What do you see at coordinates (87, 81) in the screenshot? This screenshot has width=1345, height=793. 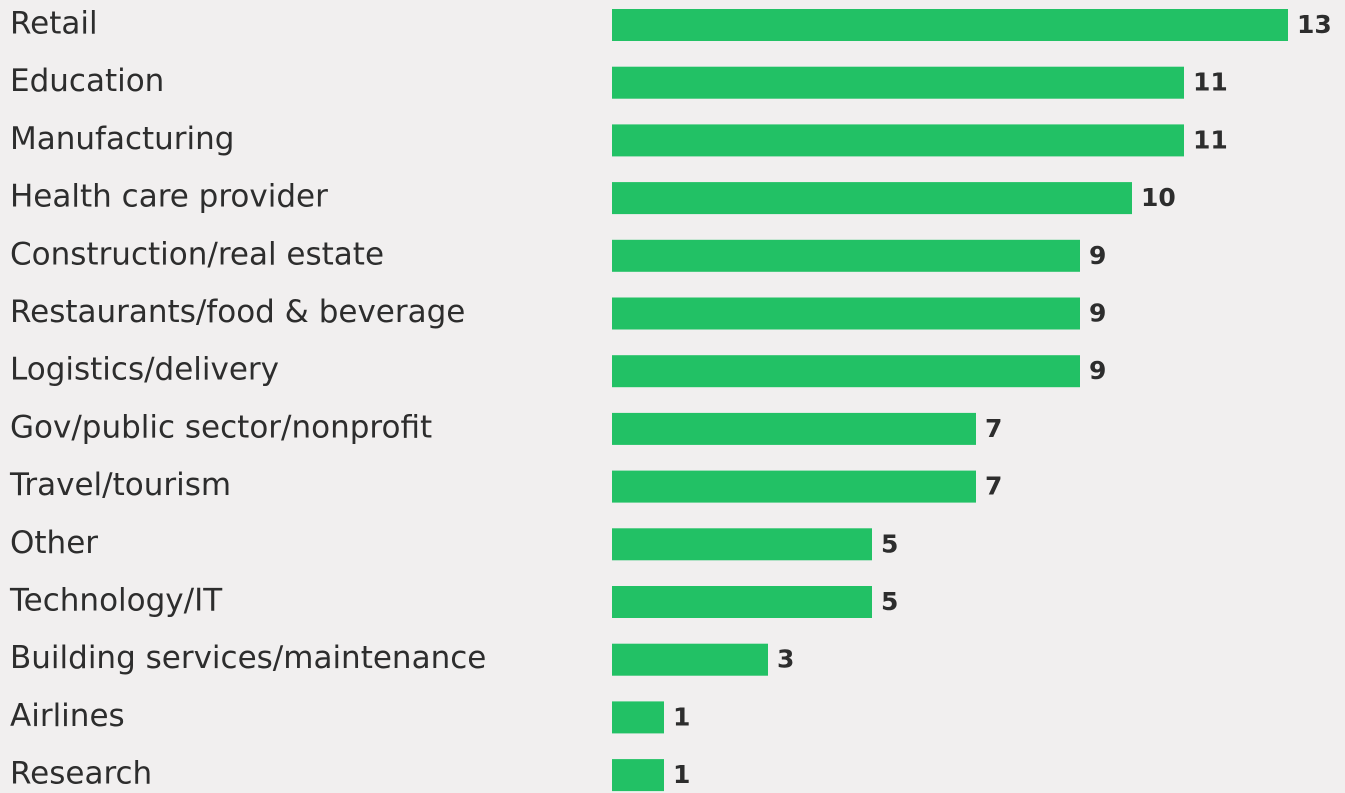 I see `category-label: Education` at bounding box center [87, 81].